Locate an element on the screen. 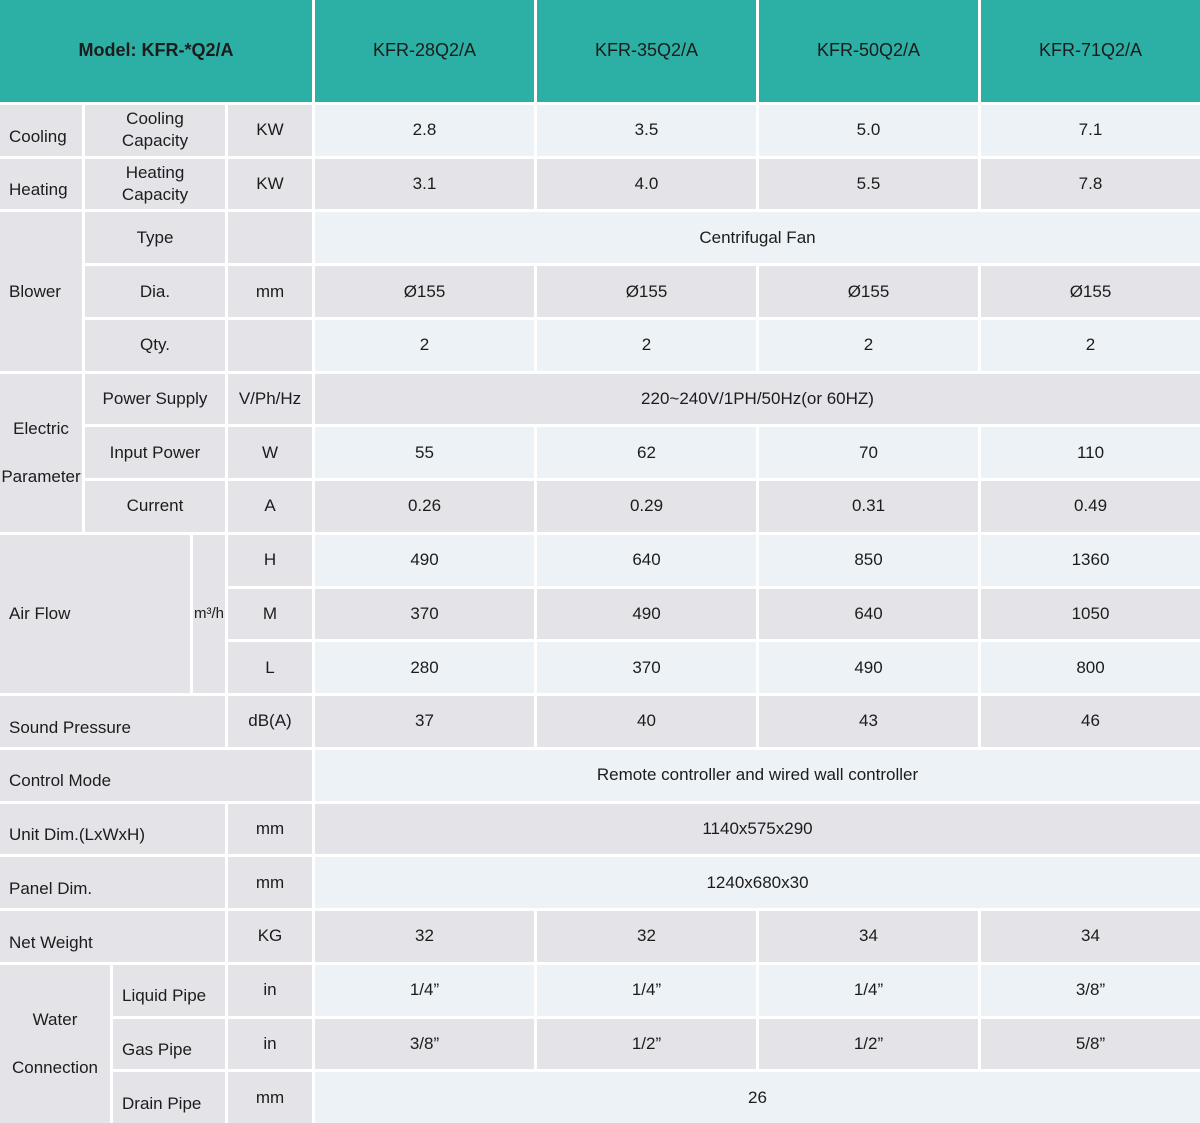 Image resolution: width=1200 pixels, height=1123 pixels. electric-group-line1: Electric is located at coordinates (41, 428).